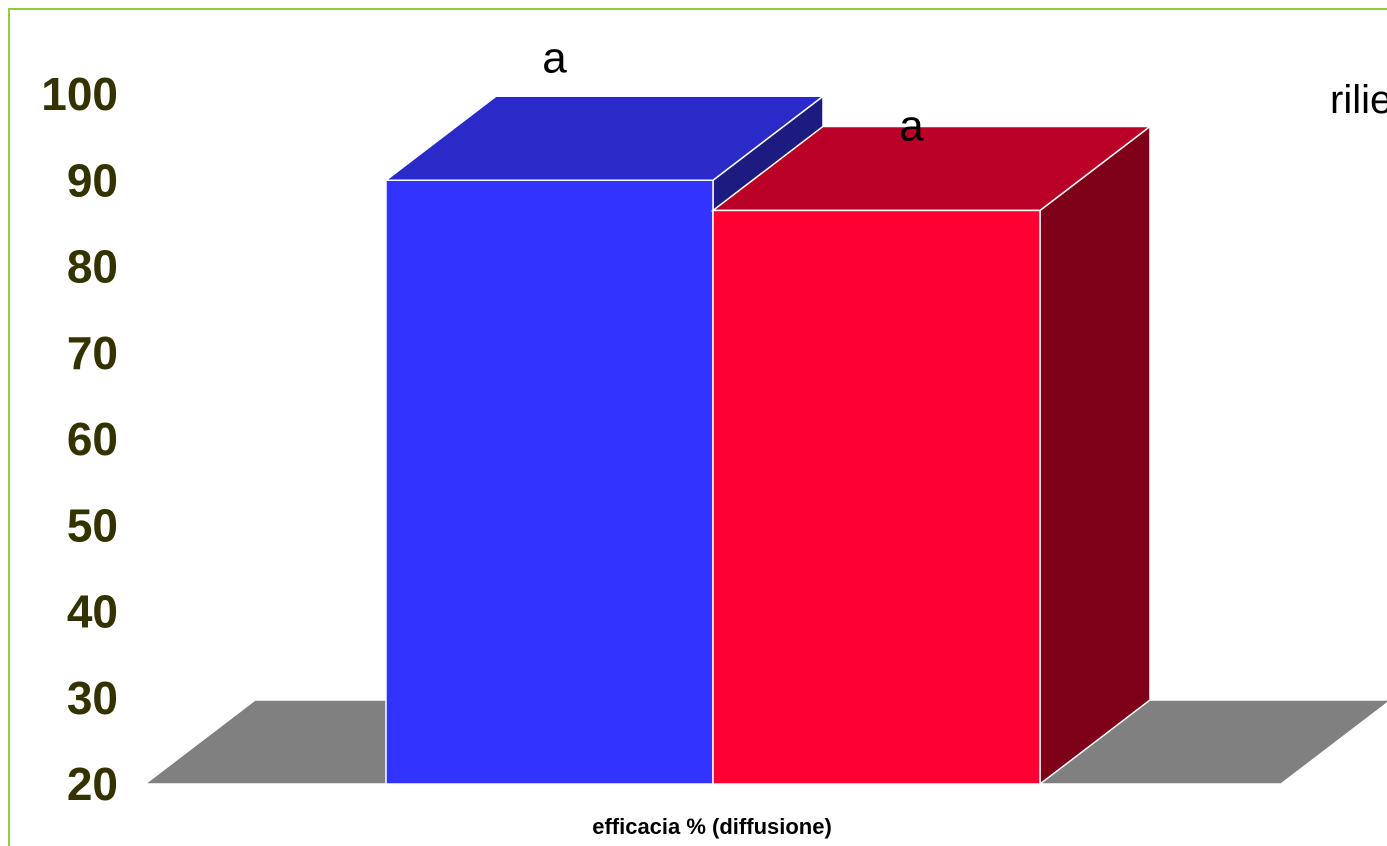 The image size is (1387, 846). I want to click on y-tick-label: 90, so click(92, 180).